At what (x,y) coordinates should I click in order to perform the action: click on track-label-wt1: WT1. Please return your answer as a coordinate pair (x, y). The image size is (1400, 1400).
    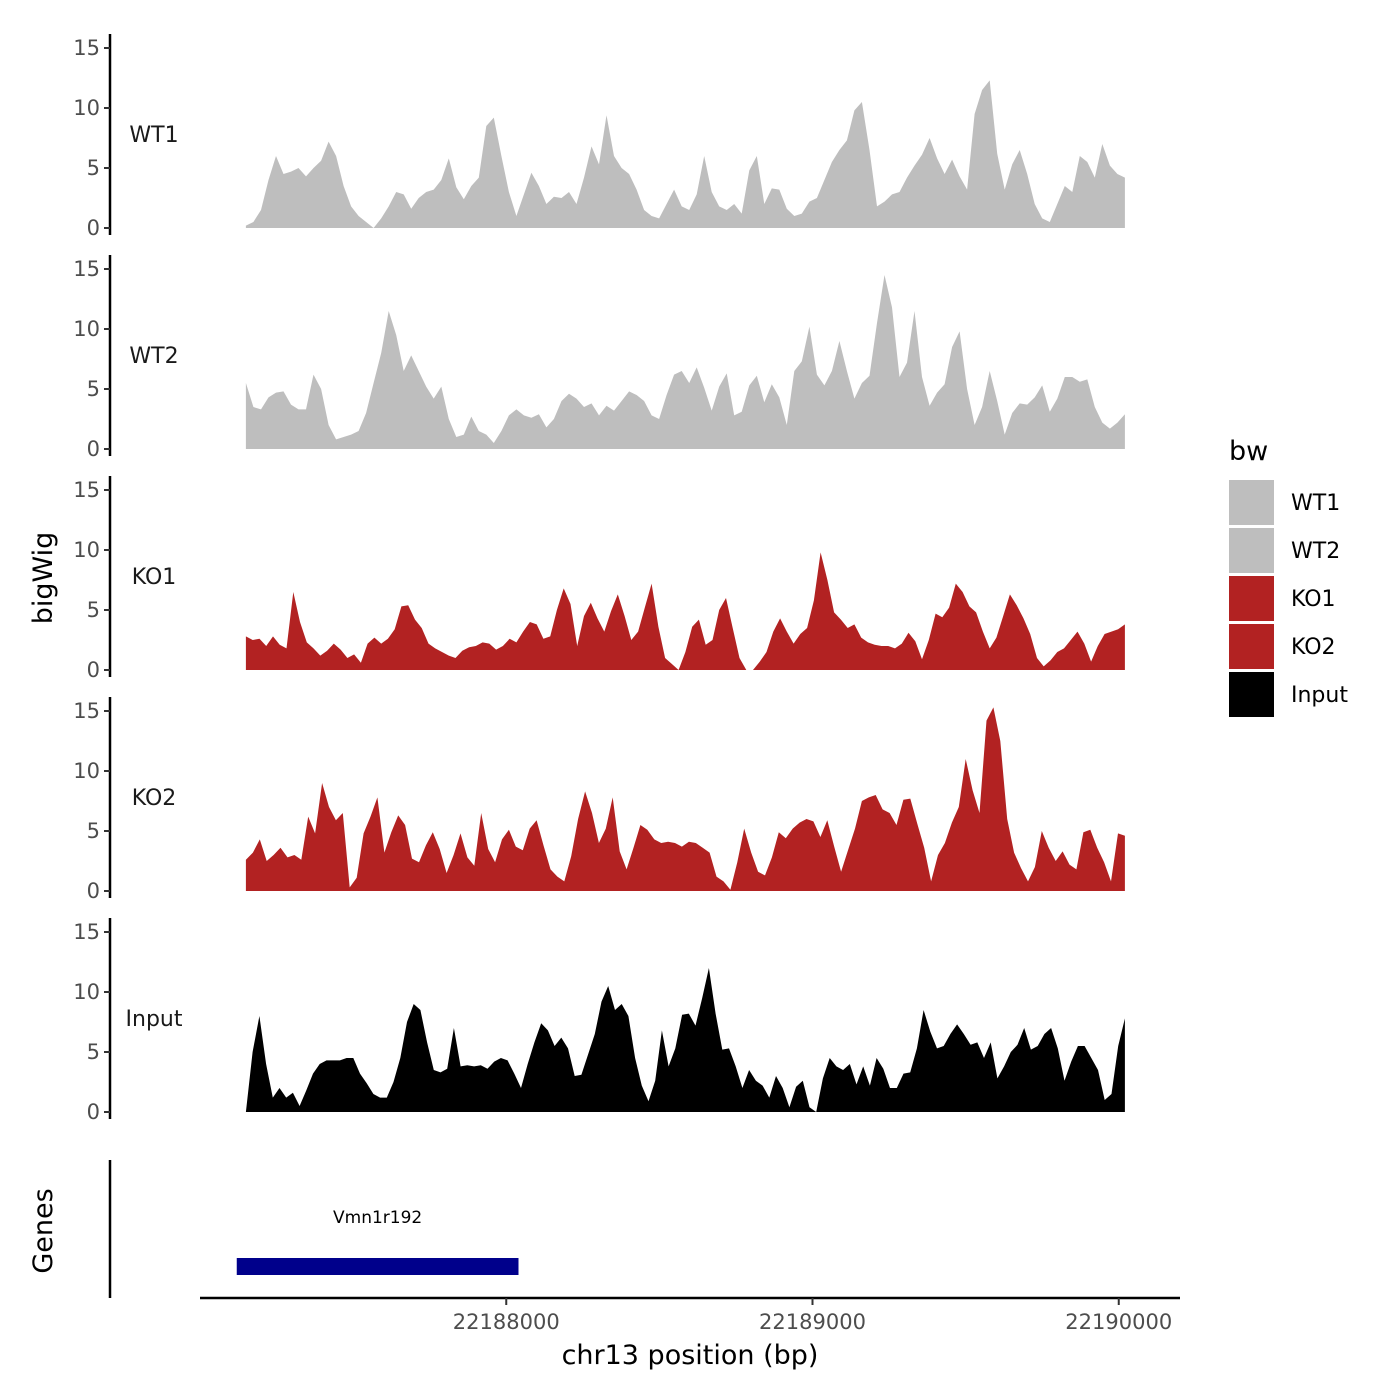
    Looking at the image, I should click on (153, 135).